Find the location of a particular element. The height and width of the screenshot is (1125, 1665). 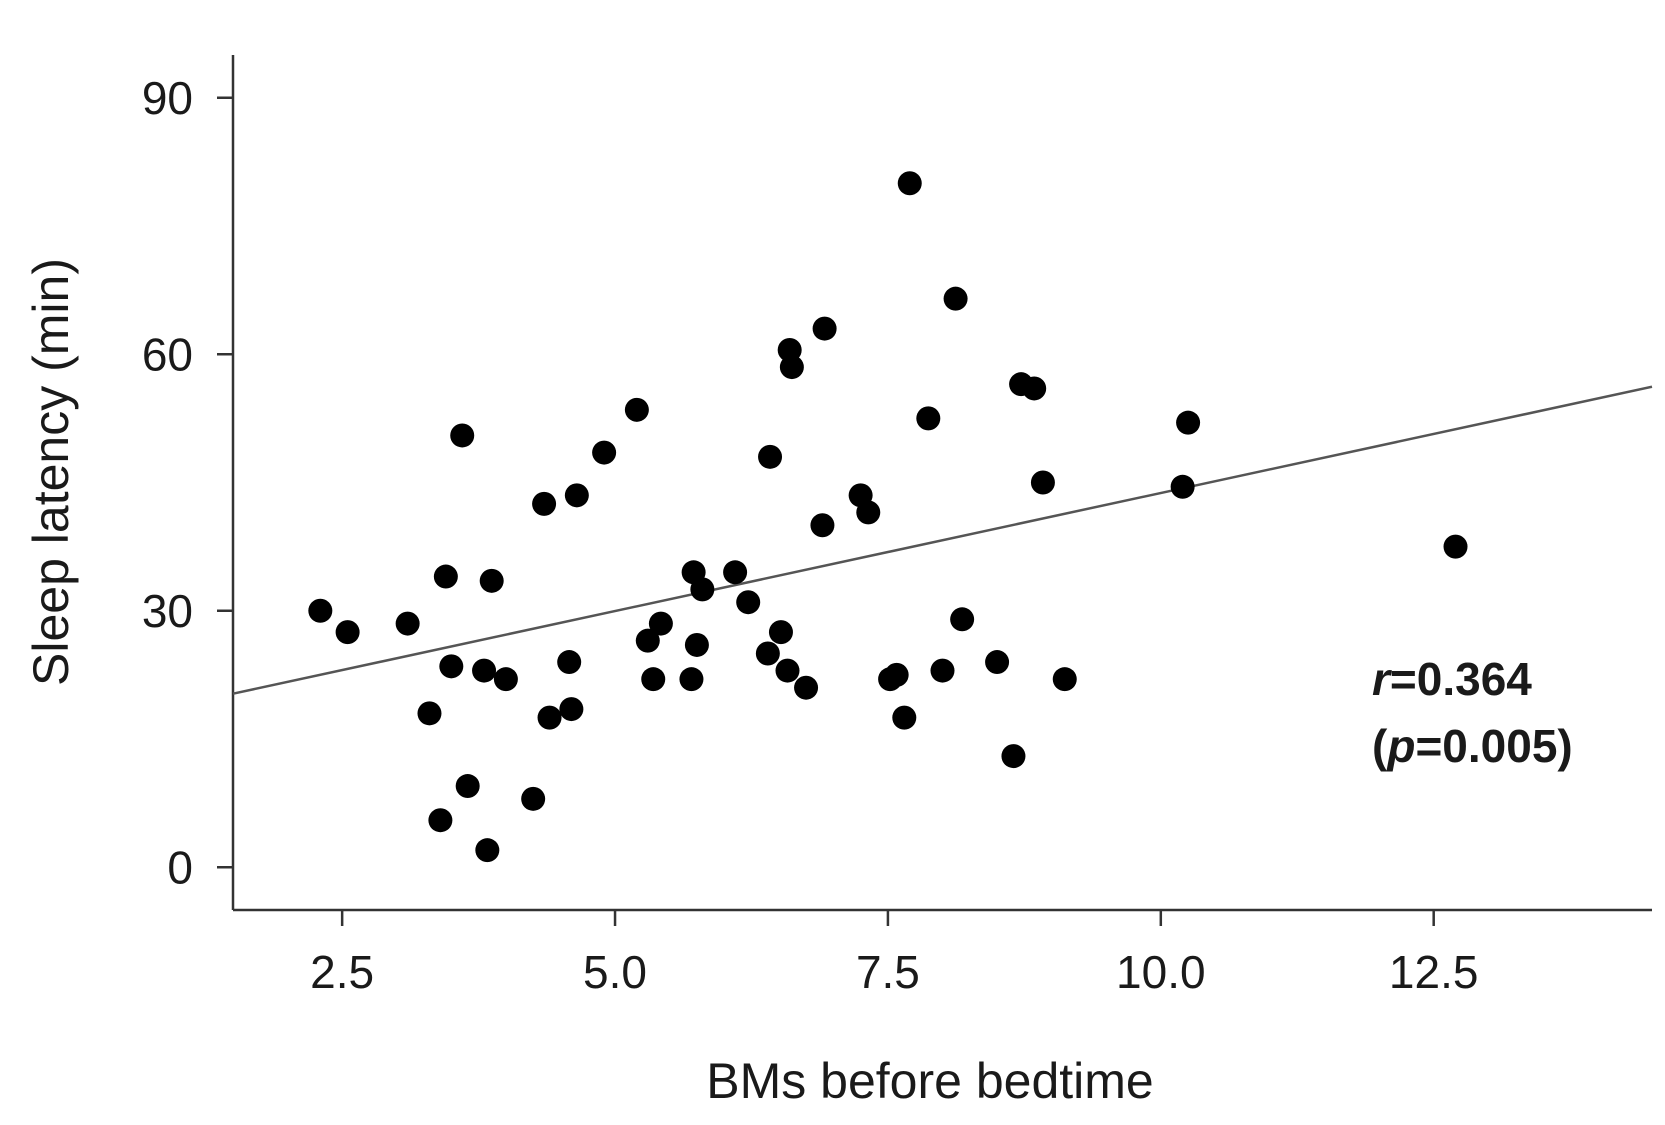

p-symbol: p is located at coordinates (1400, 746).